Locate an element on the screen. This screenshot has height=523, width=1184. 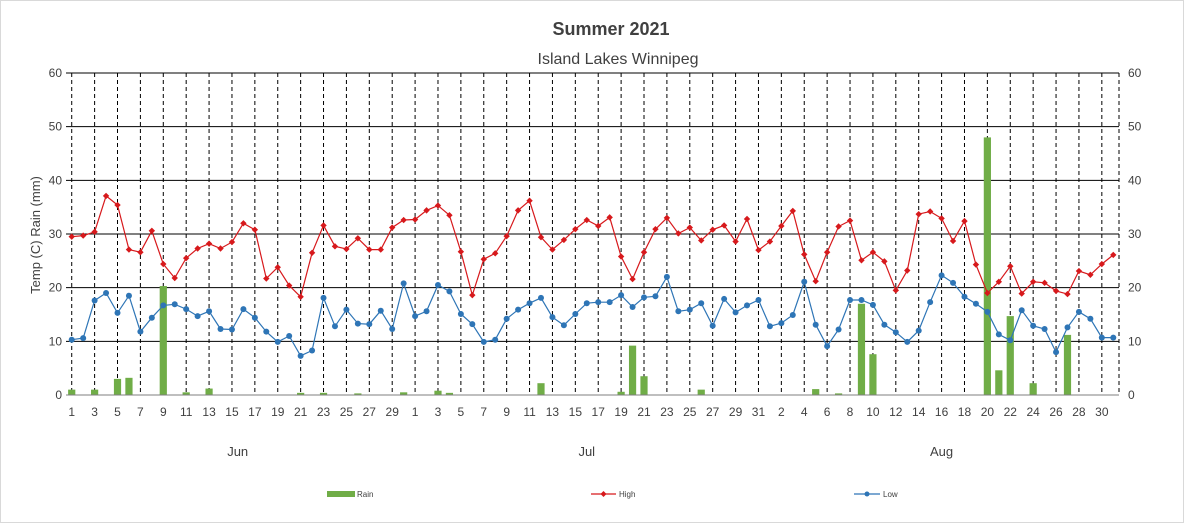
x-tick-label: 12 is located at coordinates (896, 412).